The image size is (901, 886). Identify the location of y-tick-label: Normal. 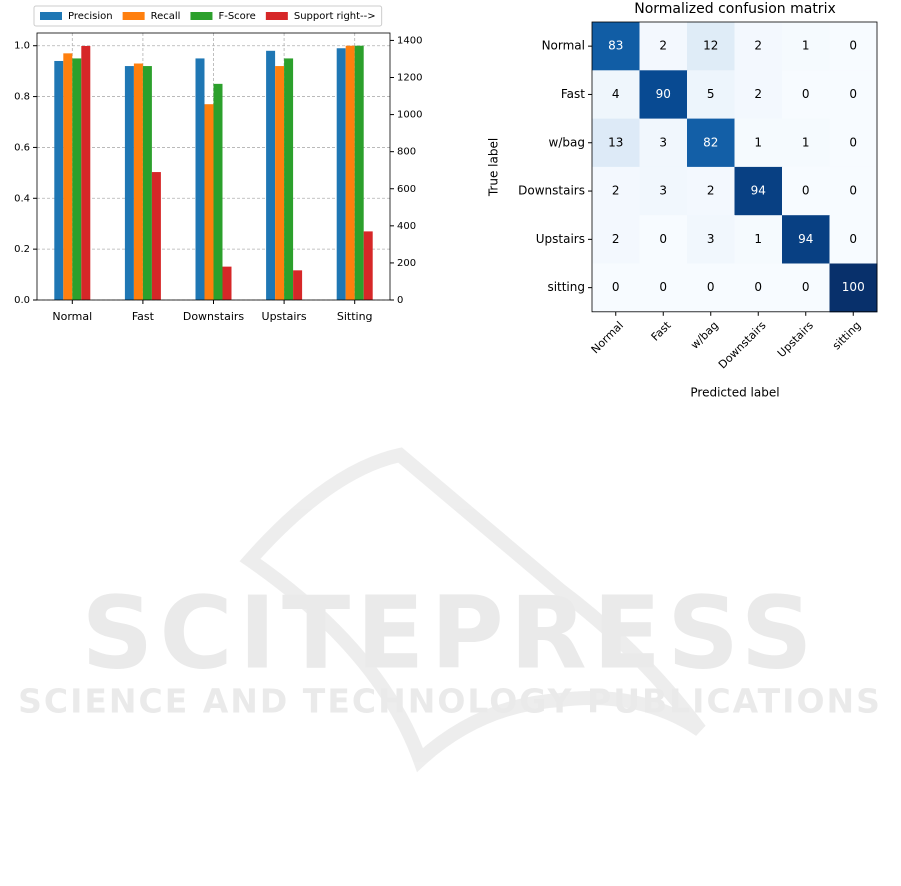
(563, 46).